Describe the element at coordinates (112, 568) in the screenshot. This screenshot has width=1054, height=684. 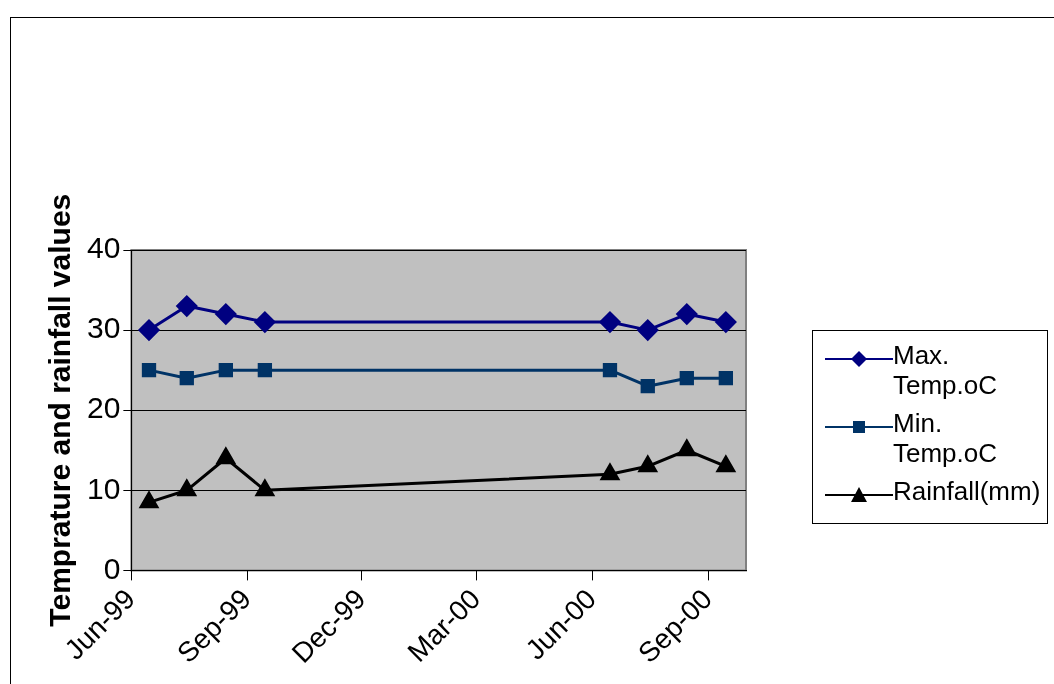
I see `y-tick-label: 0` at that location.